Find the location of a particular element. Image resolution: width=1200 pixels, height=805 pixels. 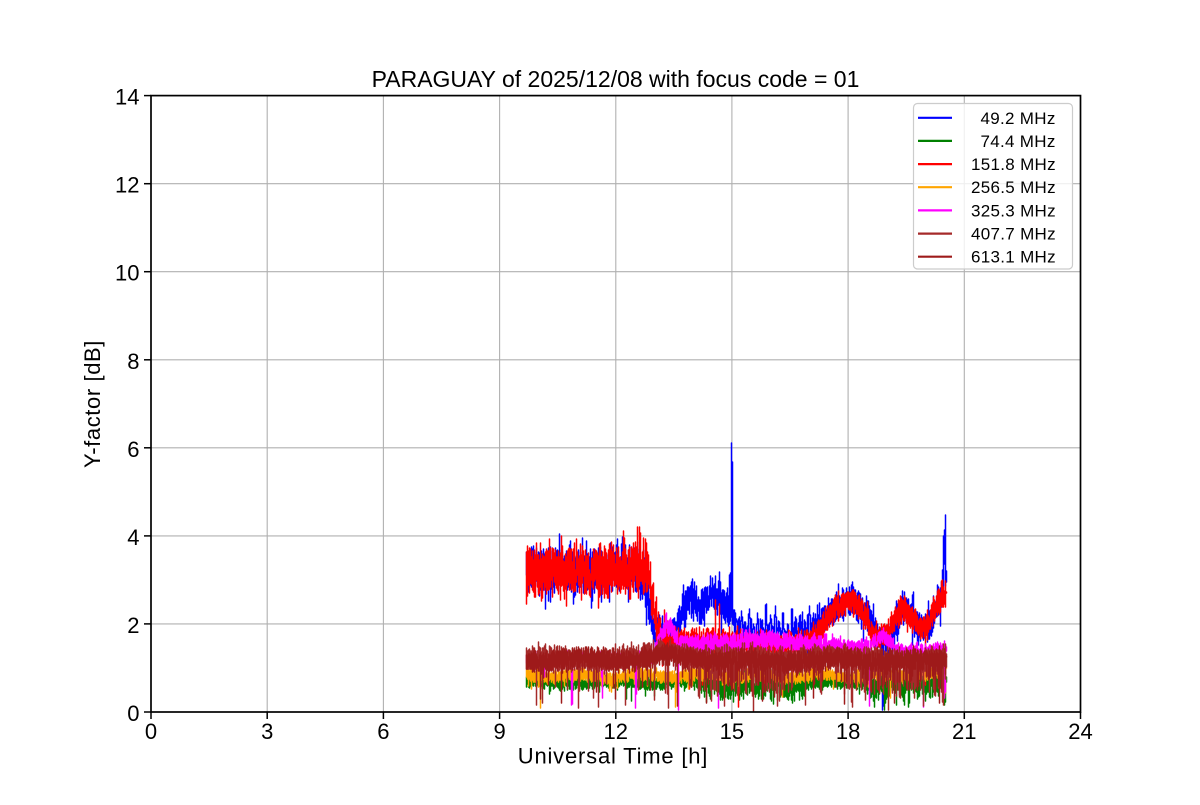

svg-text: 21 is located at coordinates (964, 731).